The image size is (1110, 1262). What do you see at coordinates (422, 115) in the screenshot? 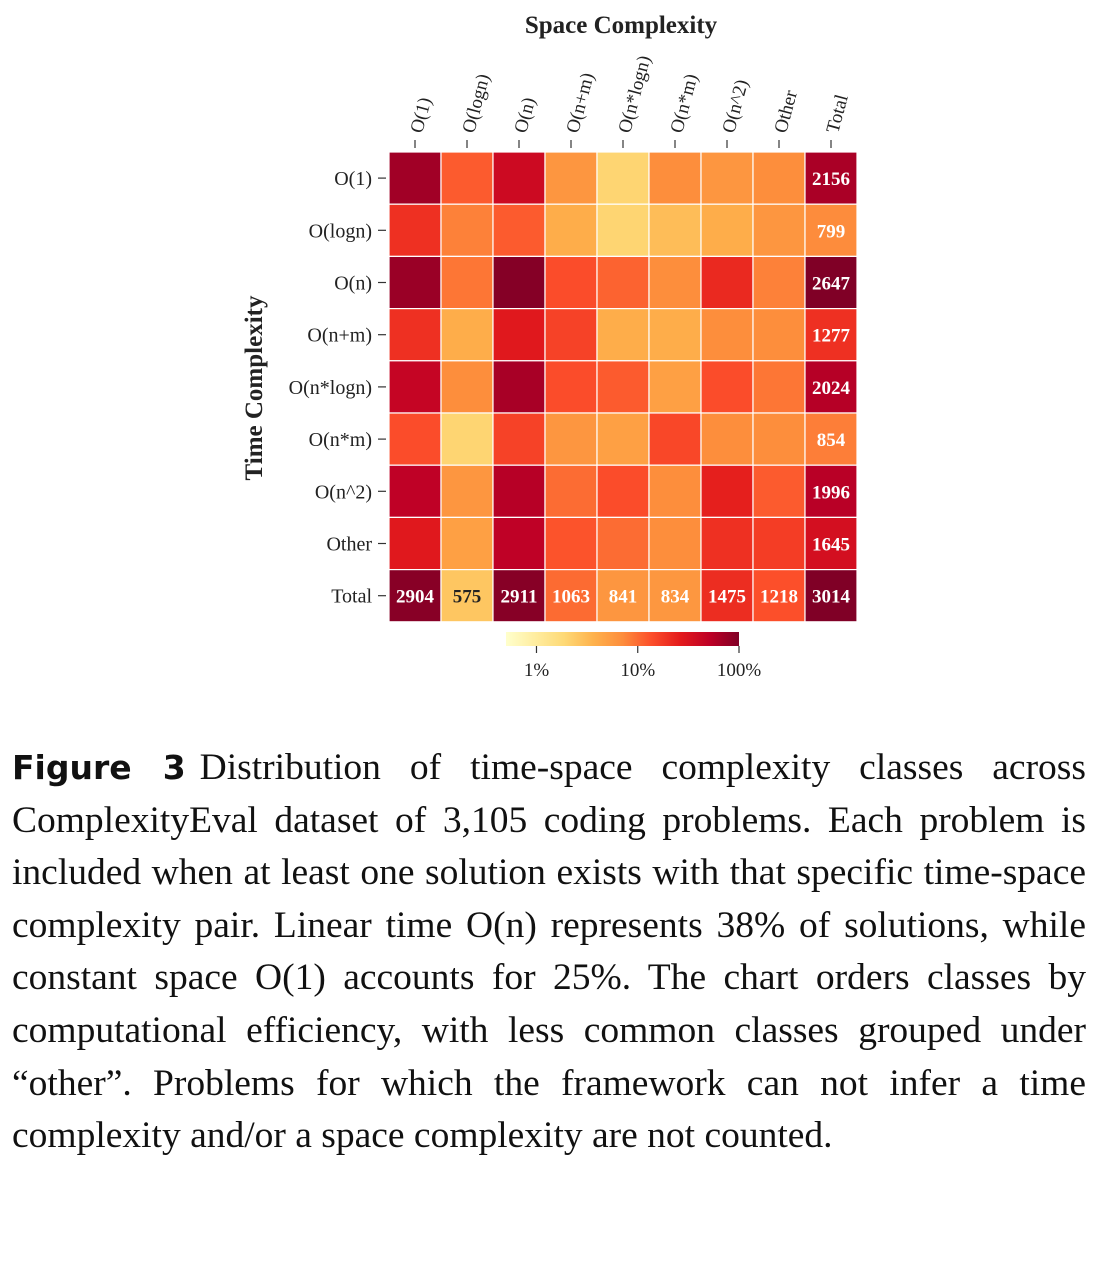
I see `x-tick-label: O(1)` at bounding box center [422, 115].